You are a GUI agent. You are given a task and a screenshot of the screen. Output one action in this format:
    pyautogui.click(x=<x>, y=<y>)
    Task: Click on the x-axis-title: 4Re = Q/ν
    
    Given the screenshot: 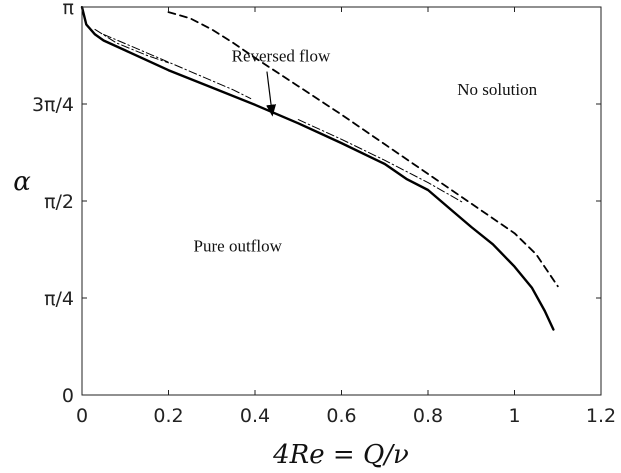 What is the action you would take?
    pyautogui.click(x=340, y=455)
    